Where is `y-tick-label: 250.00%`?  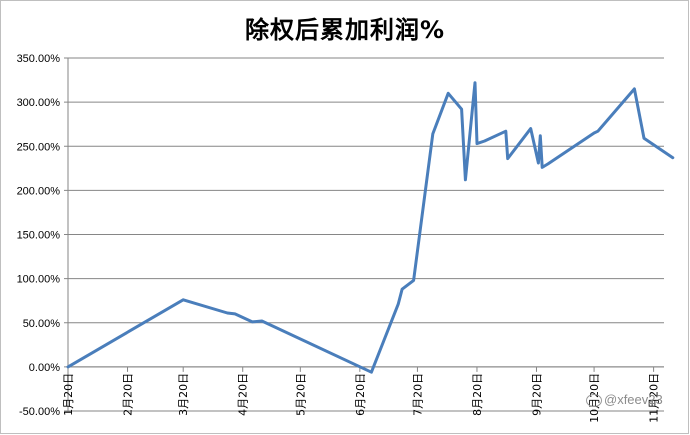
y-tick-label: 250.00% is located at coordinates (39, 147).